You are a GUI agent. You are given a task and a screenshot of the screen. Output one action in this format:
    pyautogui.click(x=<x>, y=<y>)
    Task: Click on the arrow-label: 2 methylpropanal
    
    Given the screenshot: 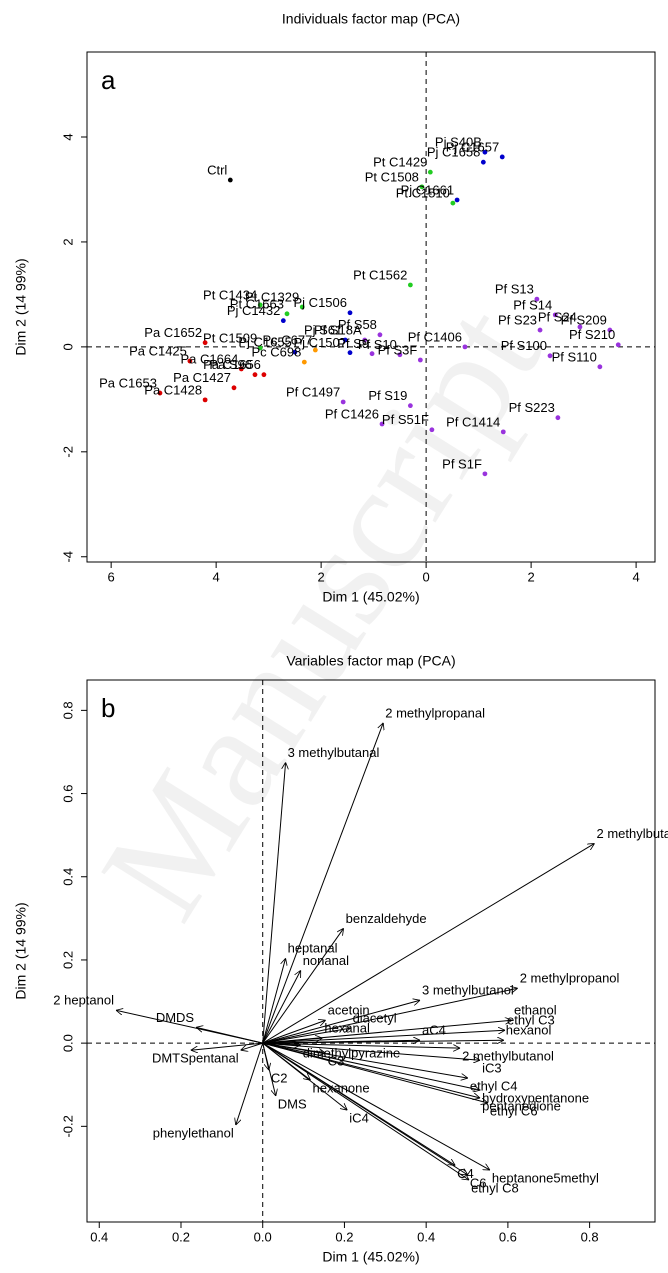 What is the action you would take?
    pyautogui.click(x=435, y=712)
    